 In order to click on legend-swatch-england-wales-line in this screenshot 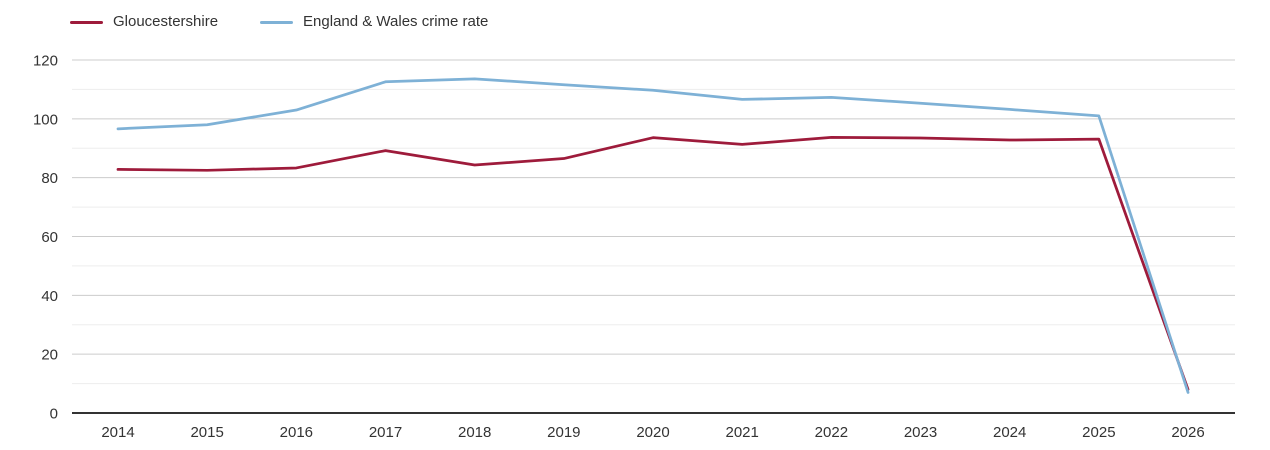, I will do `click(277, 22)`.